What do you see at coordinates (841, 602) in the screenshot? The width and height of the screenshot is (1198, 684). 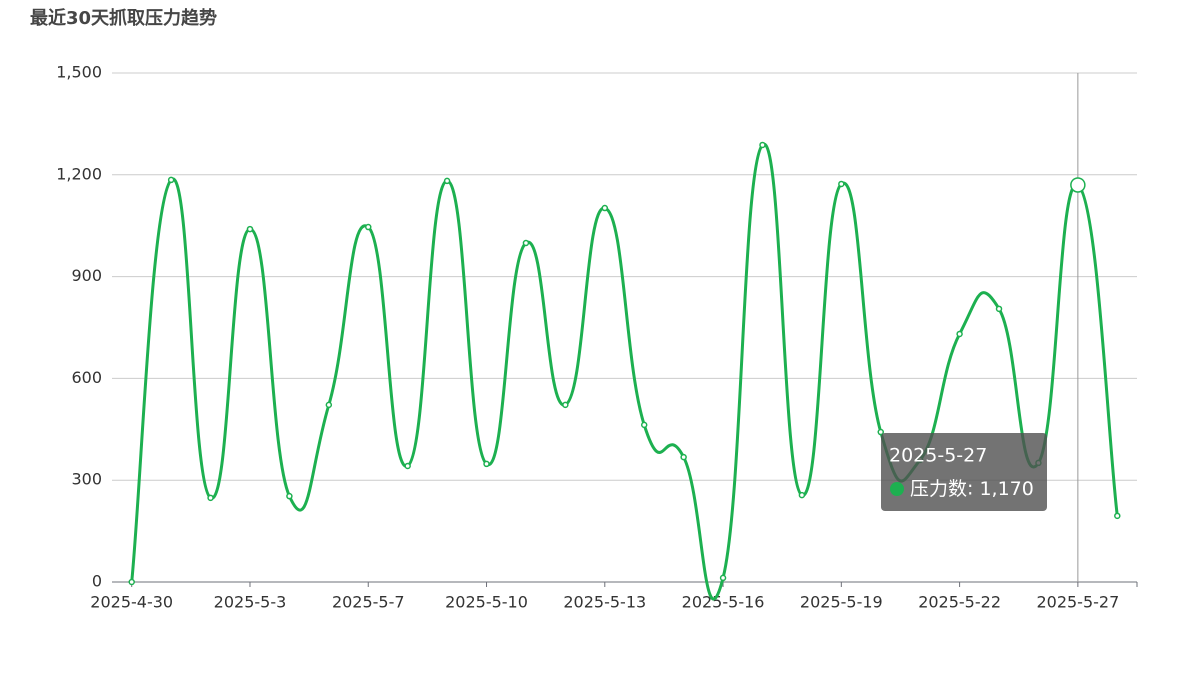 I see `x-tick-label: 2025-5-19` at bounding box center [841, 602].